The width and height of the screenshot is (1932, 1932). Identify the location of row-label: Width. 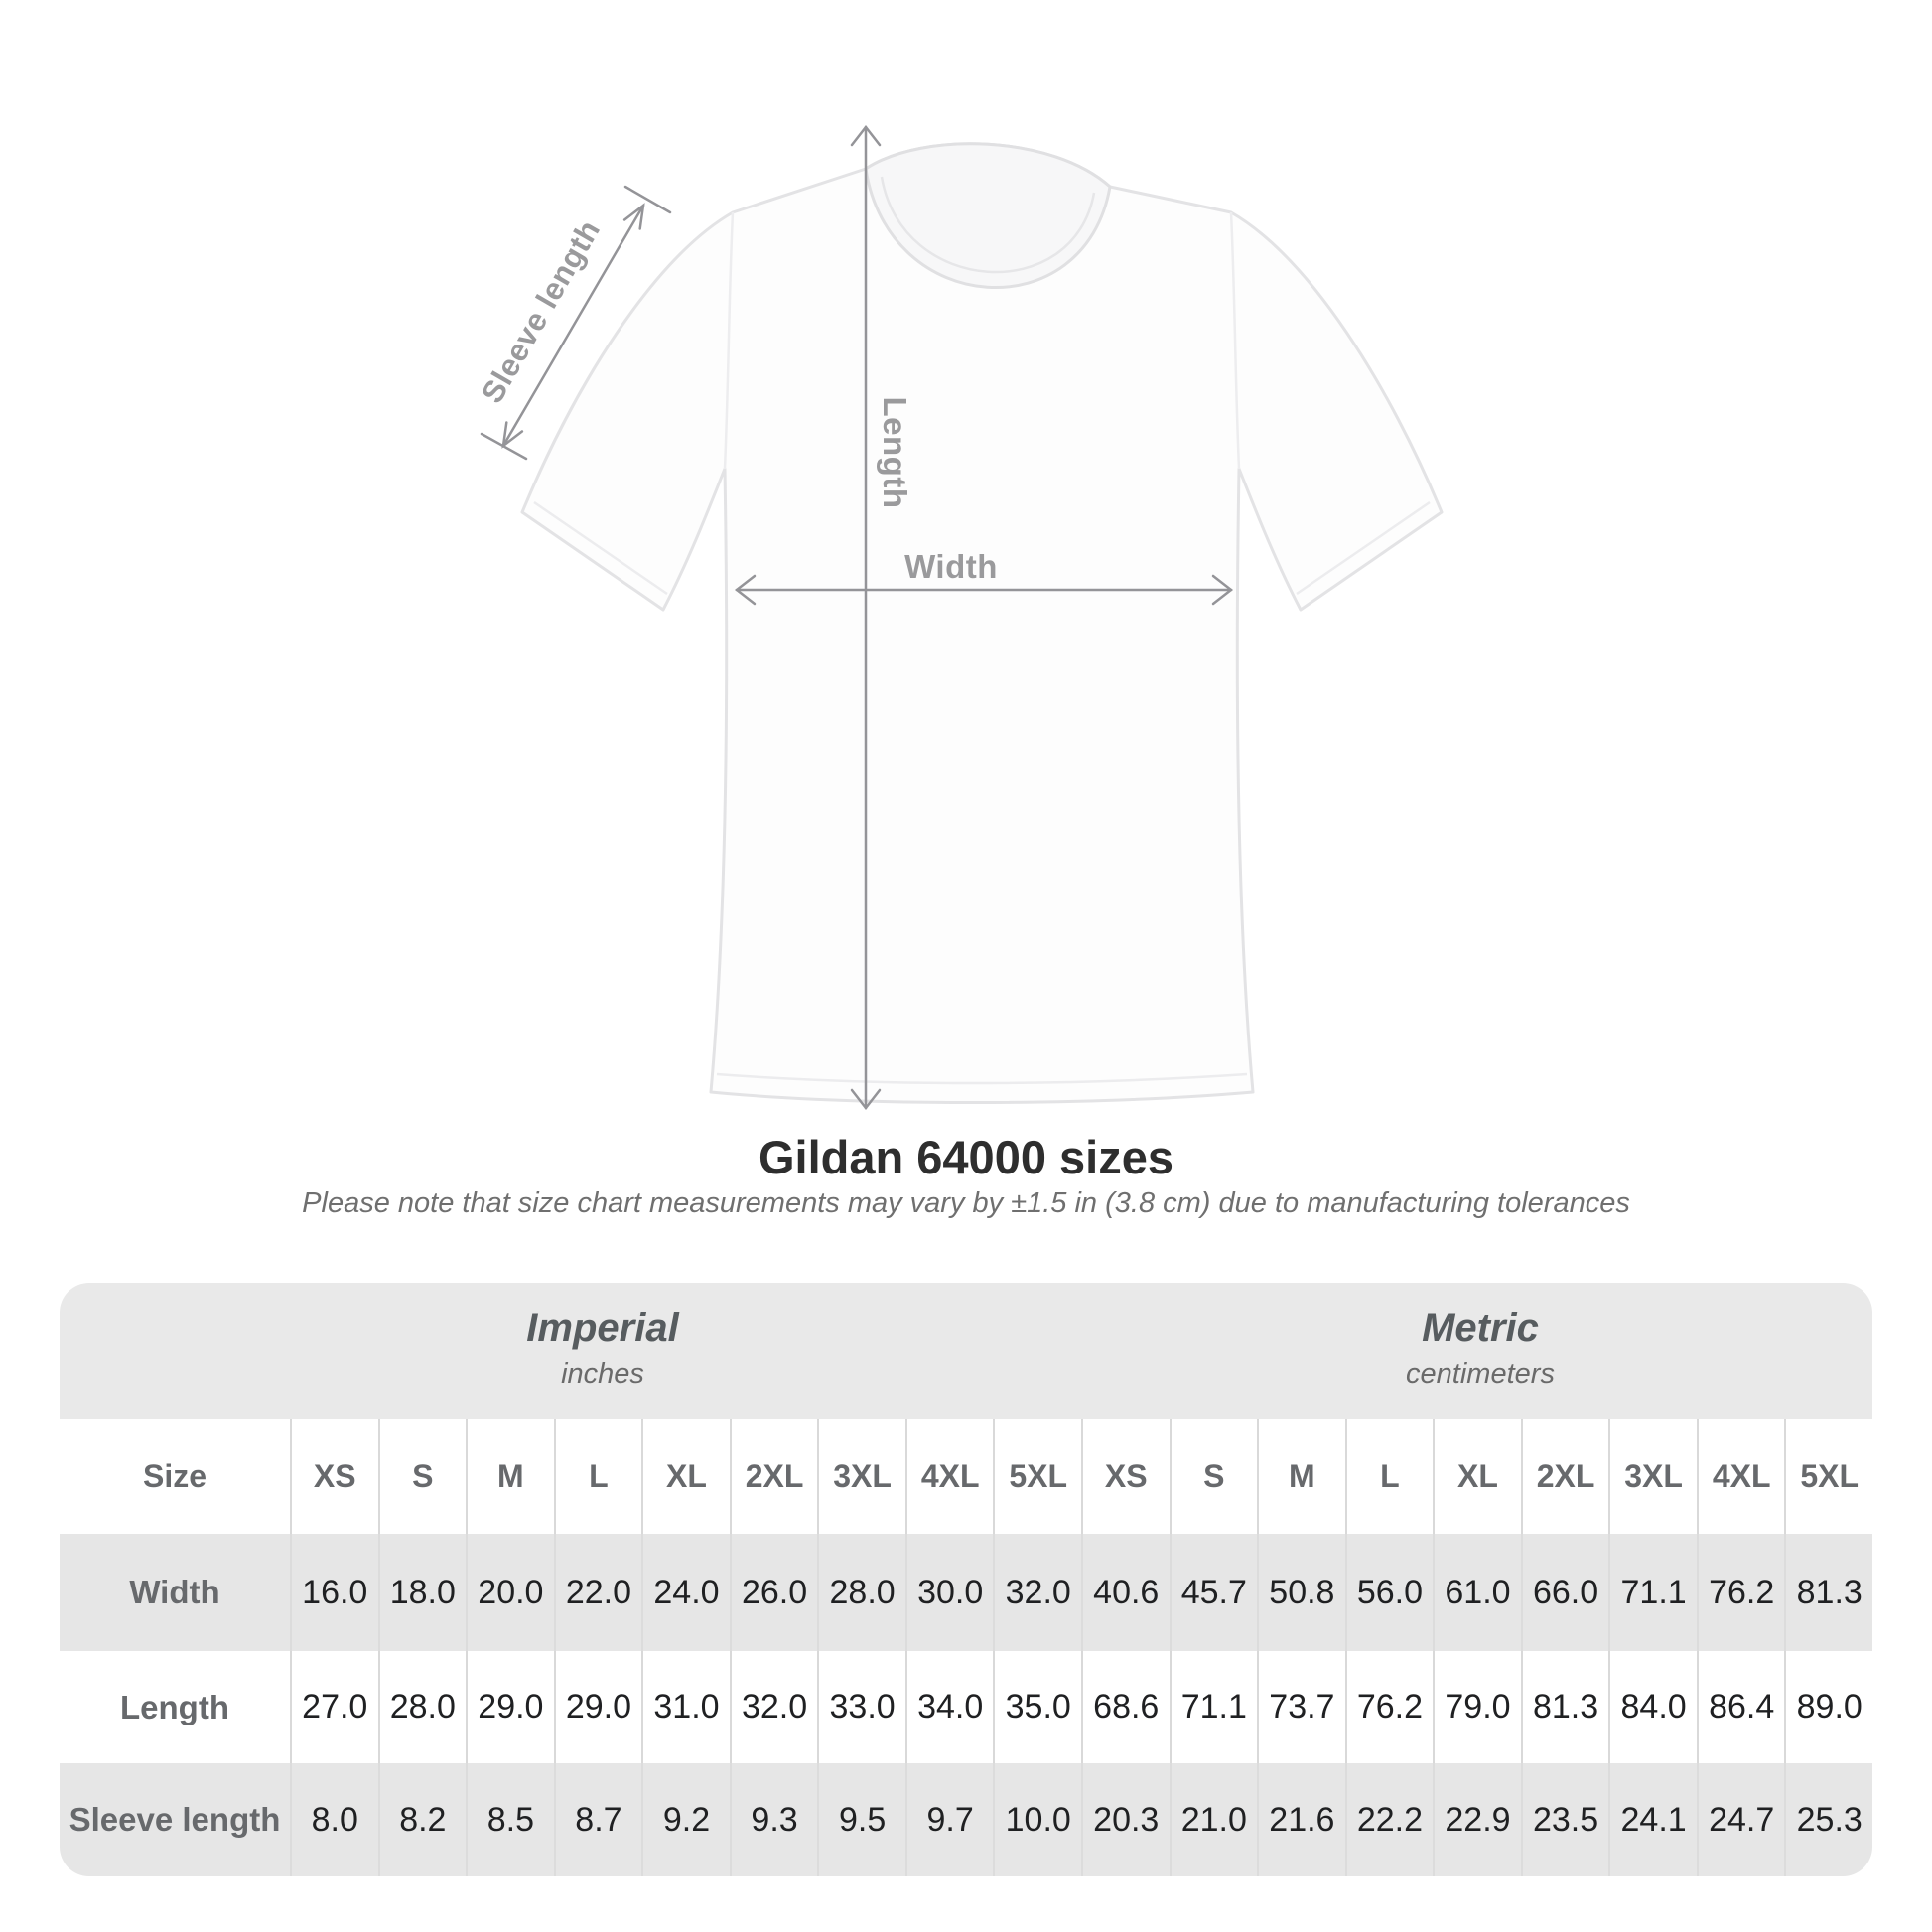
(175, 1592).